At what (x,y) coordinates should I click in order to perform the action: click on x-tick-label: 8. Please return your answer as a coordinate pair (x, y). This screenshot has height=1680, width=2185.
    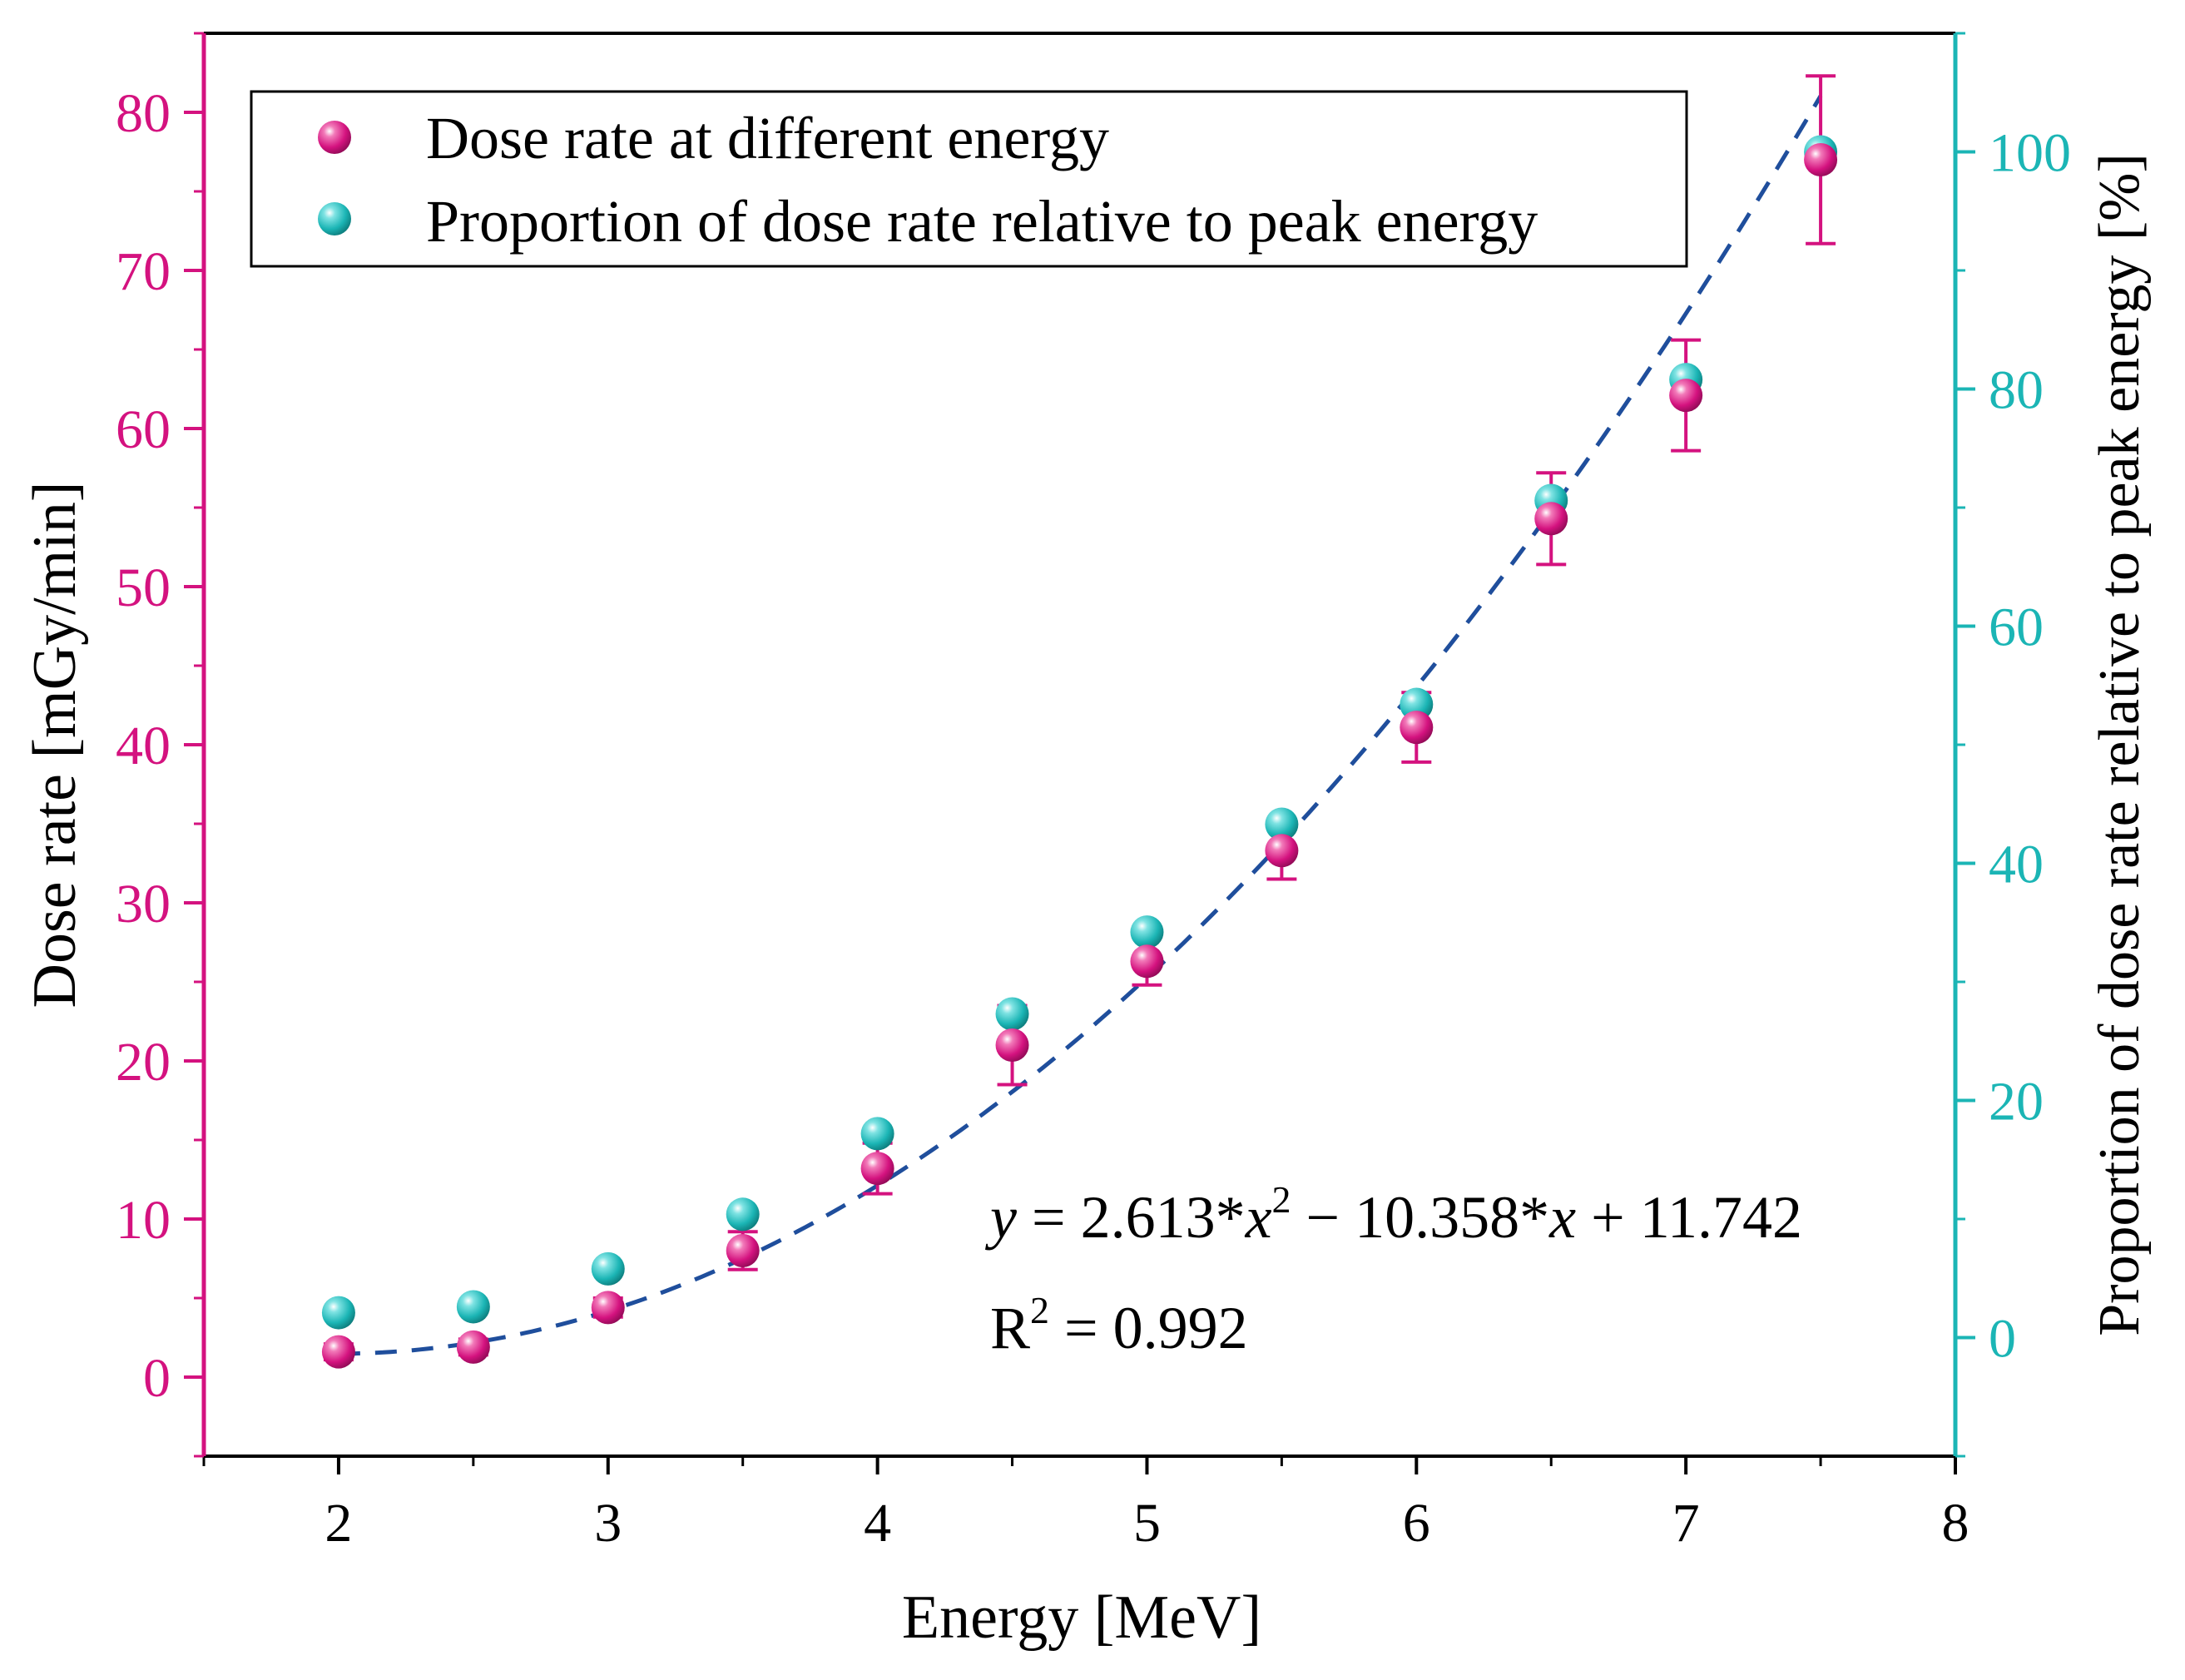
    Looking at the image, I should click on (1955, 1523).